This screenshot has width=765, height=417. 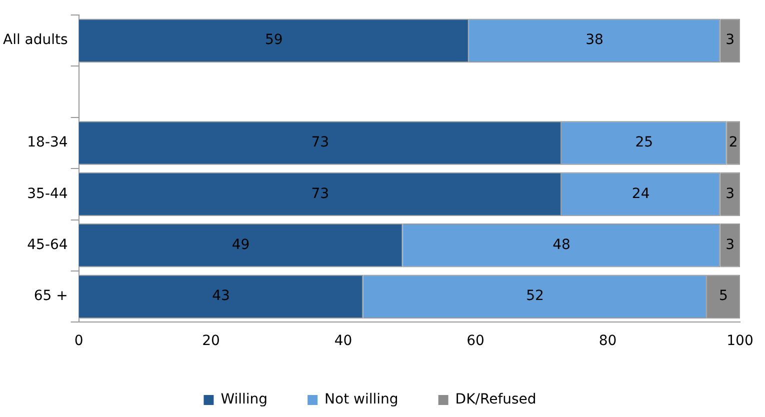 What do you see at coordinates (495, 400) in the screenshot?
I see `legend-label: DK/Refused` at bounding box center [495, 400].